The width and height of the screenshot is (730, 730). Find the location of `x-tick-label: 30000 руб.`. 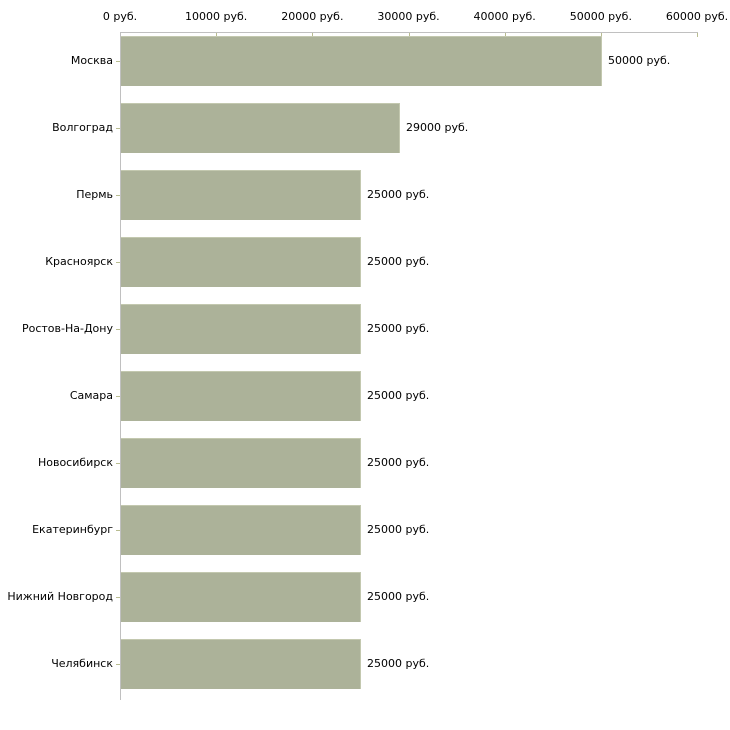

x-tick-label: 30000 руб. is located at coordinates (408, 16).